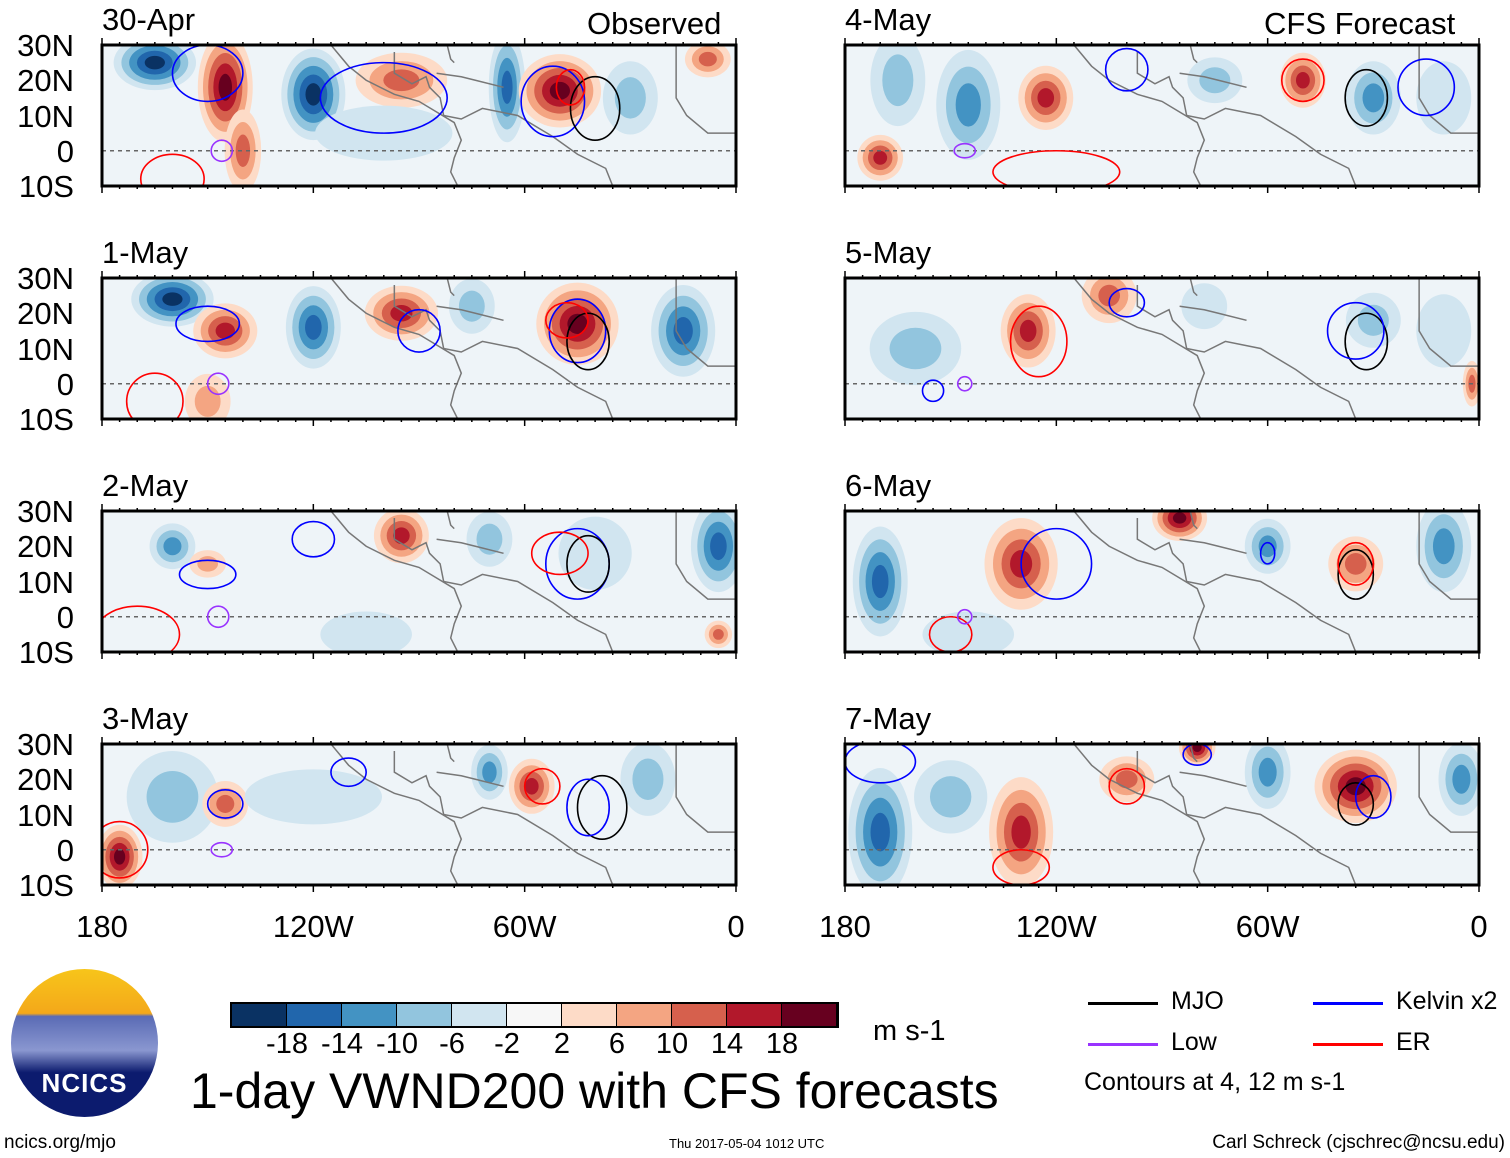  What do you see at coordinates (524, 926) in the screenshot?
I see `lon-tick-label: 60W` at bounding box center [524, 926].